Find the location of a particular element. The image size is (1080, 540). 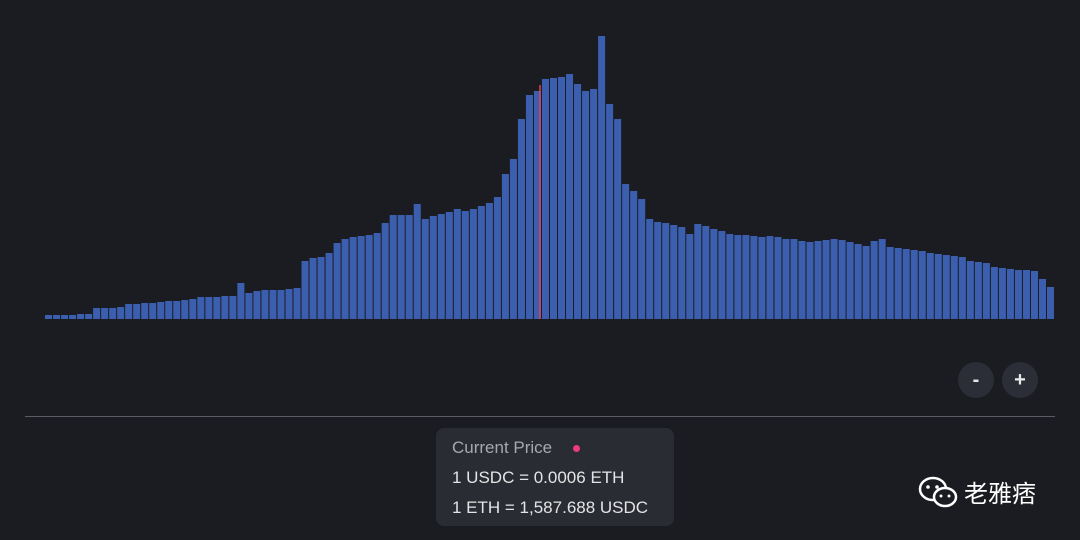

divider is located at coordinates (540, 416).